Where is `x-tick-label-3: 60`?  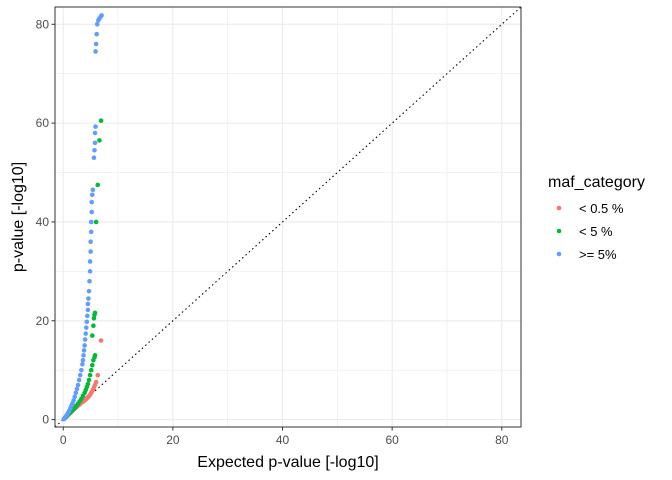
x-tick-label-3: 60 is located at coordinates (392, 440).